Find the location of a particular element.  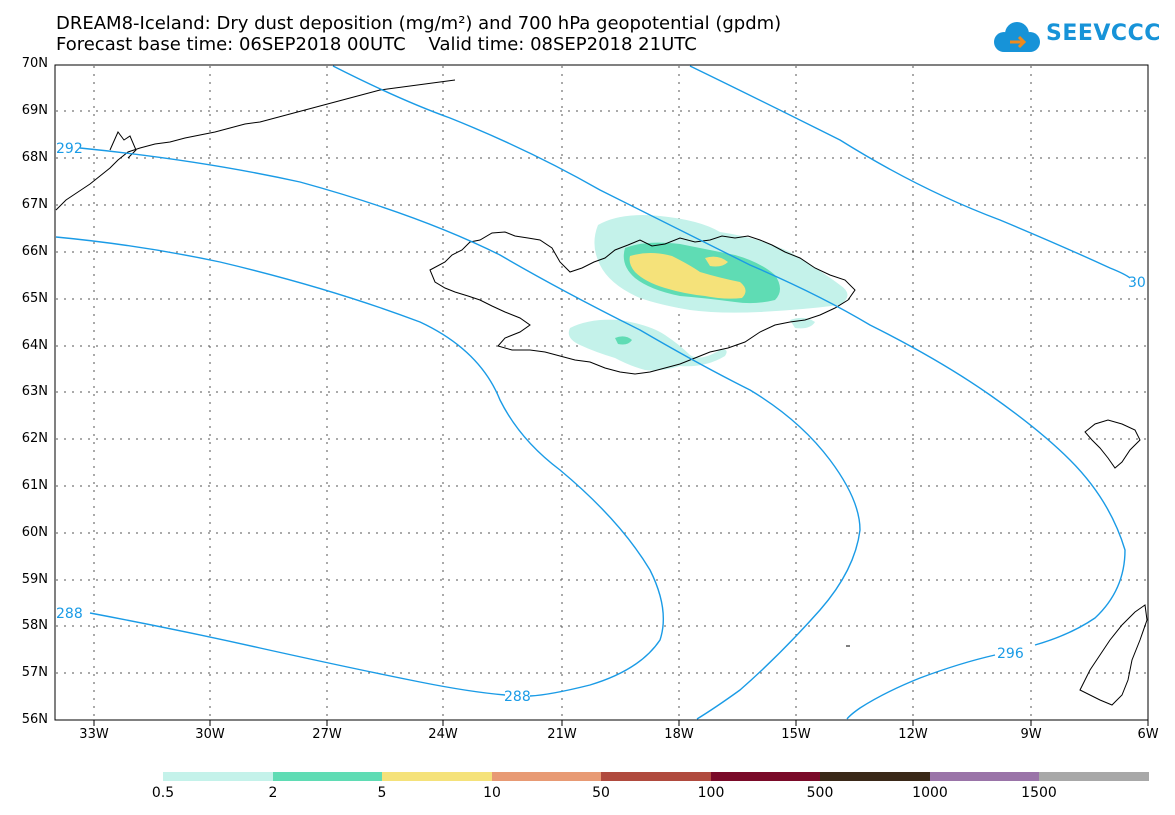

lon-label: 30W is located at coordinates (210, 734).